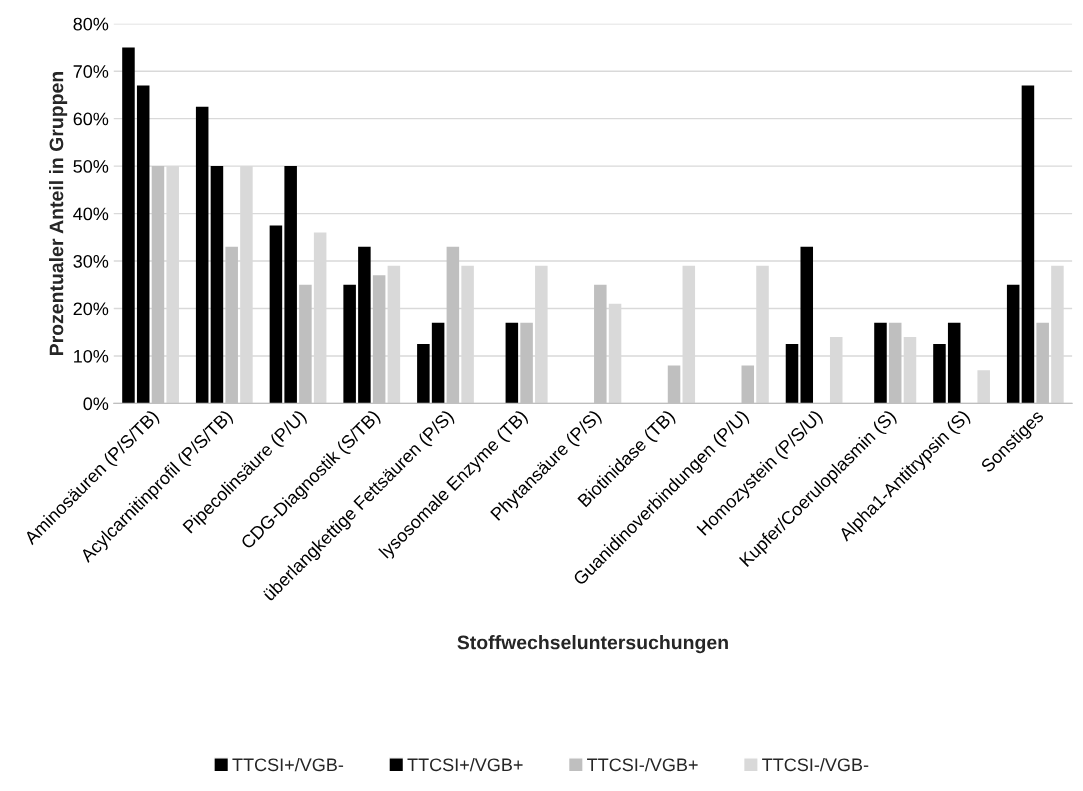 This screenshot has width=1083, height=791. What do you see at coordinates (91, 214) in the screenshot?
I see `y-tick-label: 40%` at bounding box center [91, 214].